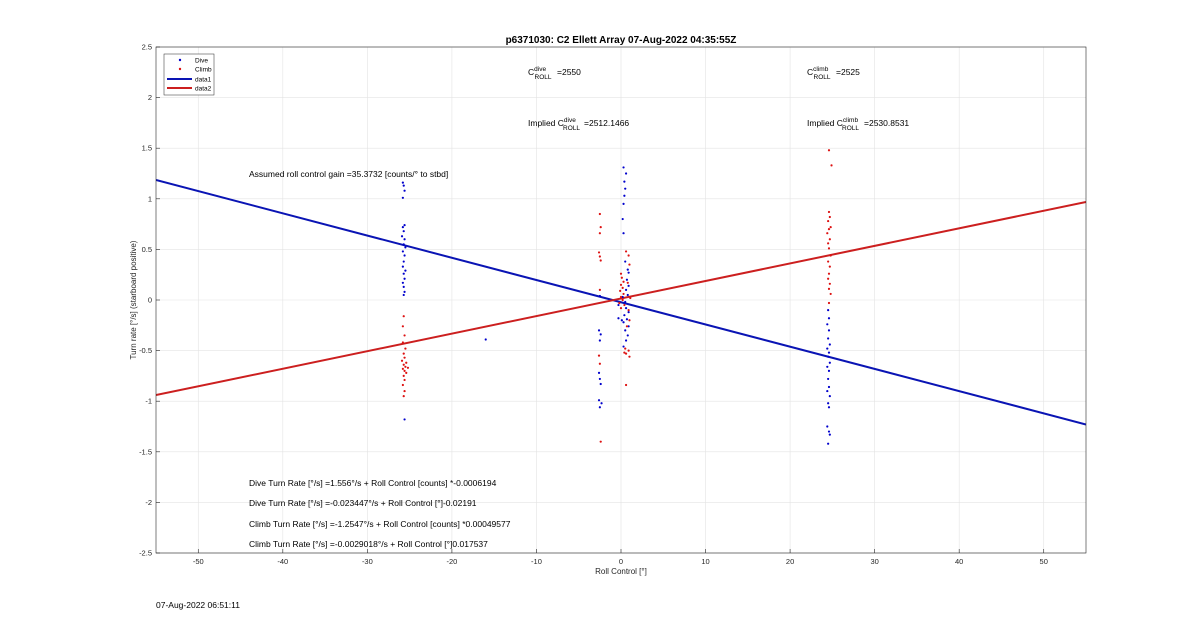  Describe the element at coordinates (150, 198) in the screenshot. I see `y-tick-label: 1` at that location.